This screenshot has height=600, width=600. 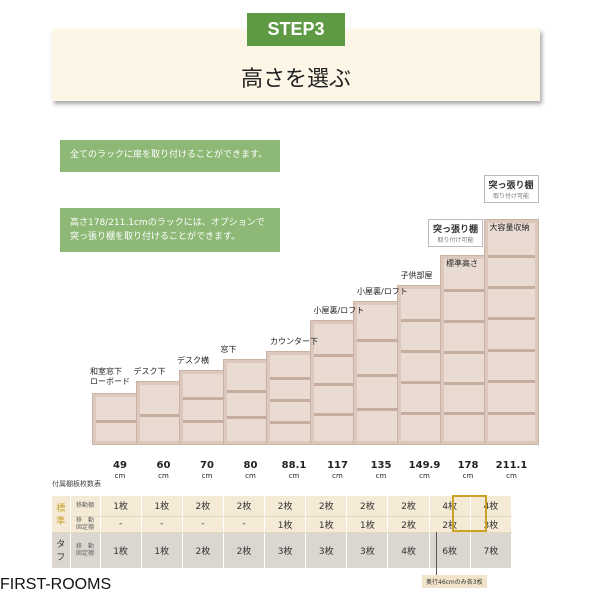 I want to click on rack-height: 211.1 cm, so click(x=511, y=471).